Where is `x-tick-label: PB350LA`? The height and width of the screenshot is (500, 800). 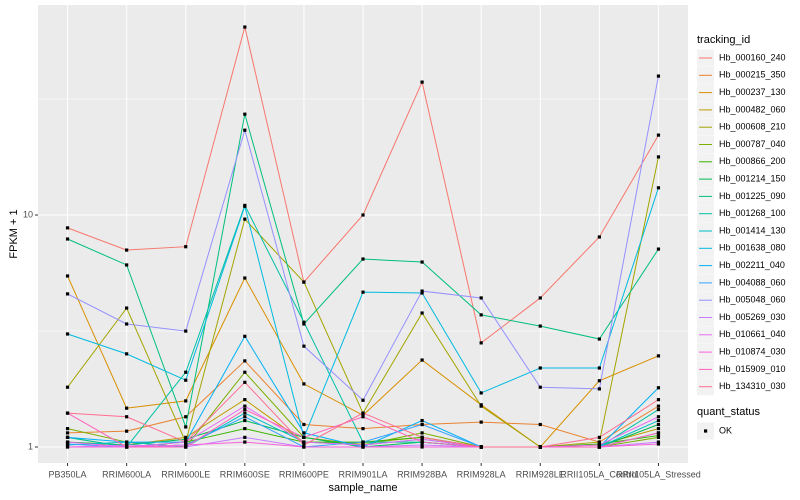
x-tick-label: PB350LA is located at coordinates (68, 474).